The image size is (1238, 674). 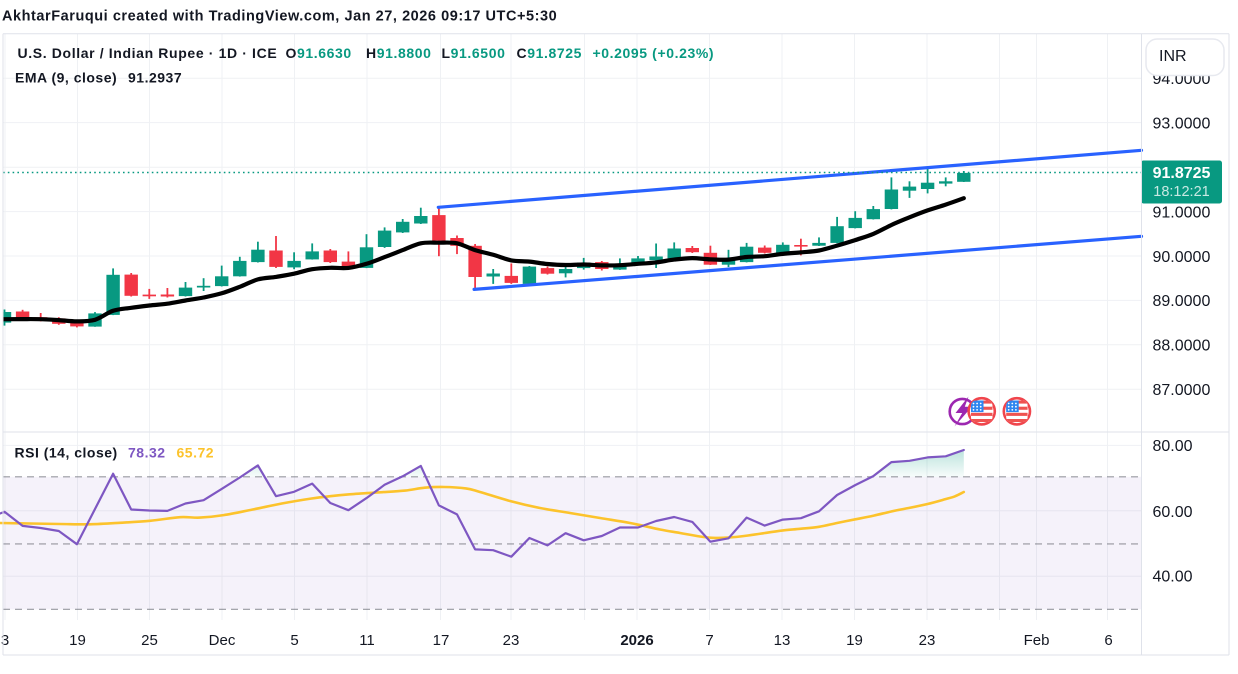 What do you see at coordinates (1182, 390) in the screenshot?
I see `svg-text: 87.0000` at bounding box center [1182, 390].